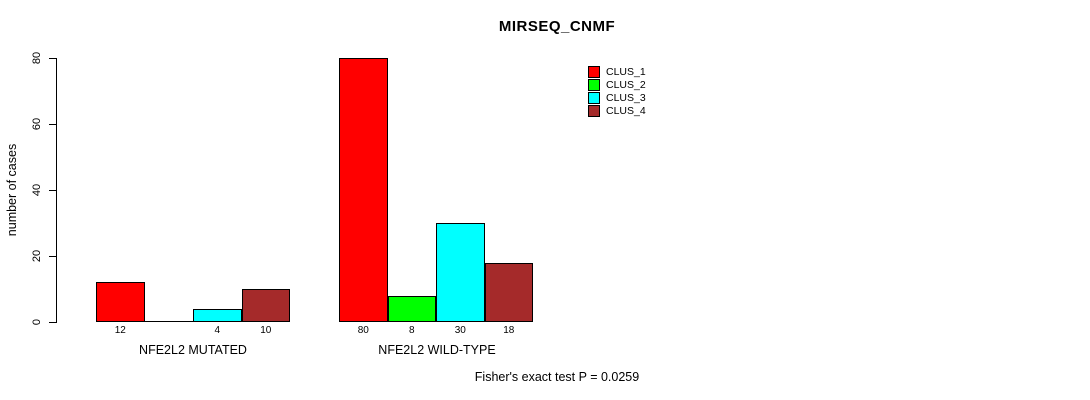  Describe the element at coordinates (411, 330) in the screenshot. I see `bar-value-label: 8` at that location.